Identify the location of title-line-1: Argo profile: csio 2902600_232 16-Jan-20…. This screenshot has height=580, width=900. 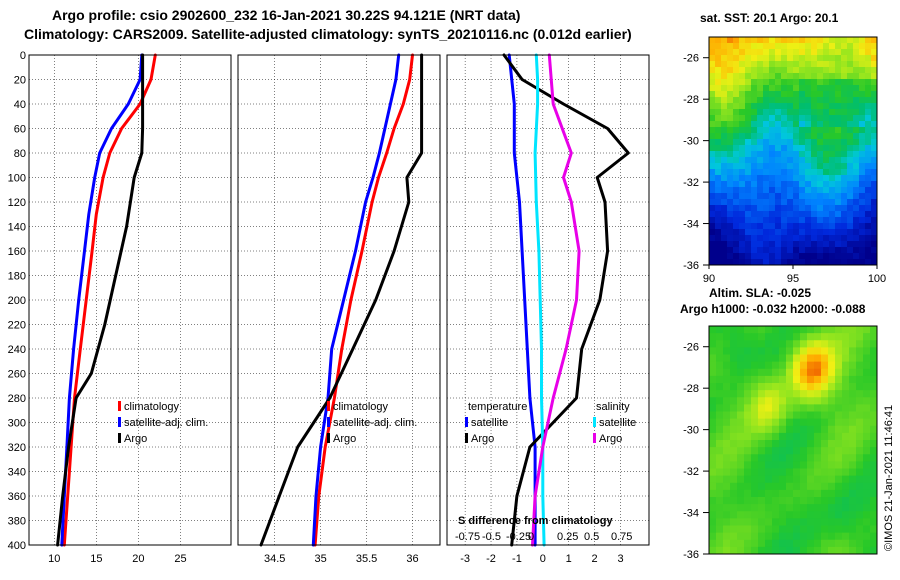
(286, 15).